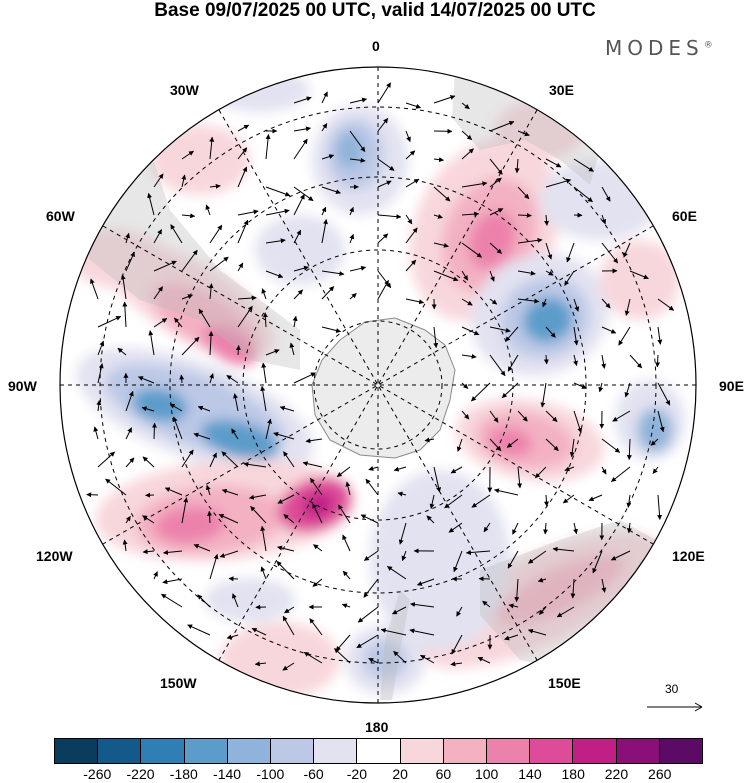 The width and height of the screenshot is (750, 783). Describe the element at coordinates (654, 48) in the screenshot. I see `brand-text: MODES` at that location.